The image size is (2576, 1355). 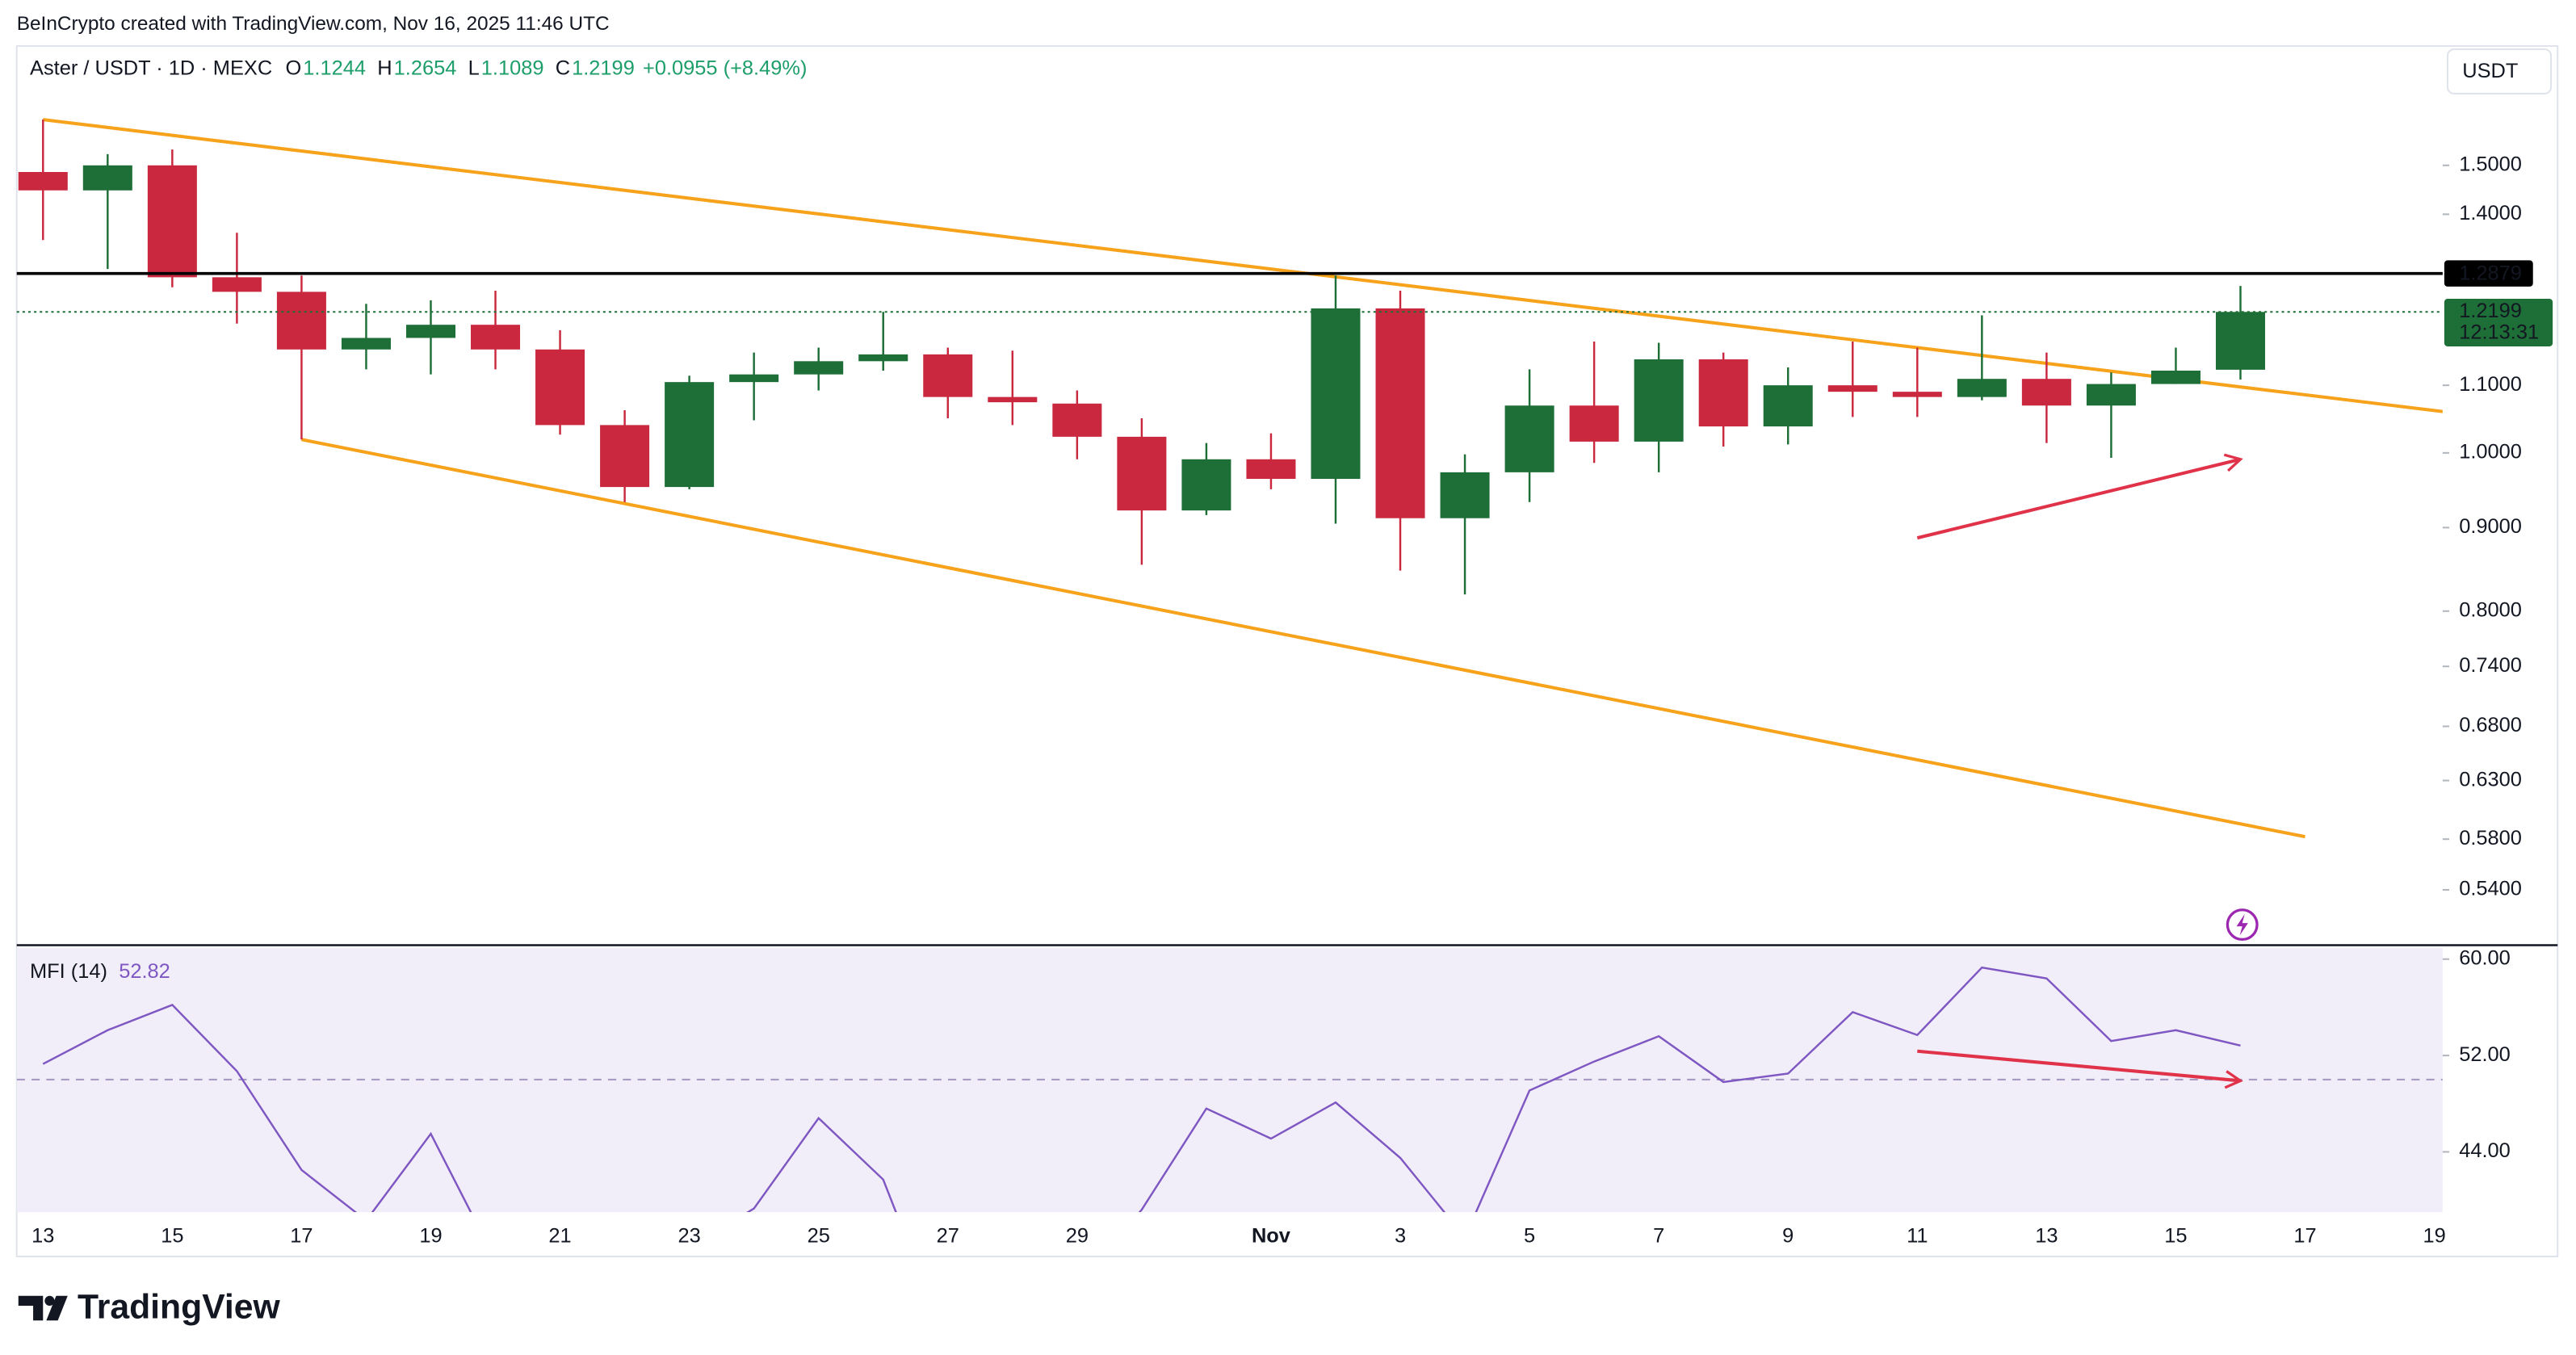 What do you see at coordinates (1917, 1236) in the screenshot?
I see `x-tick-label: 11` at bounding box center [1917, 1236].